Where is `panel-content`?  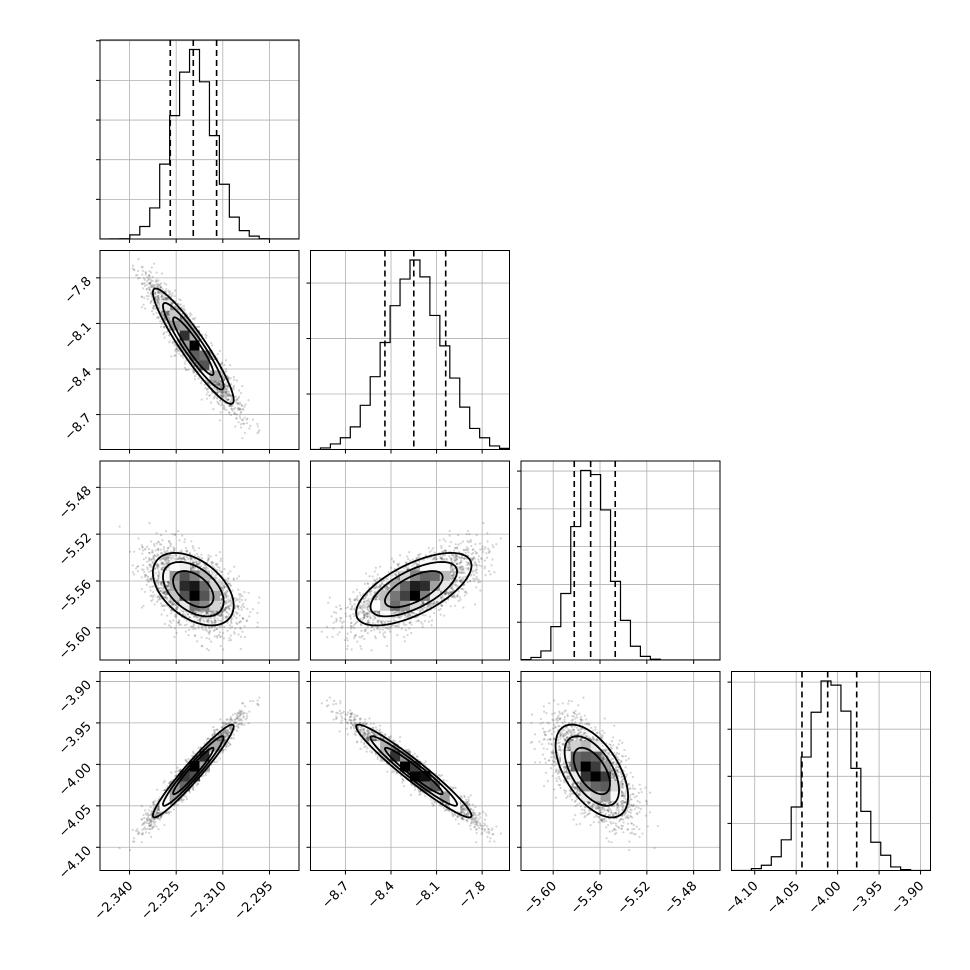
panel-content is located at coordinates (199, 139).